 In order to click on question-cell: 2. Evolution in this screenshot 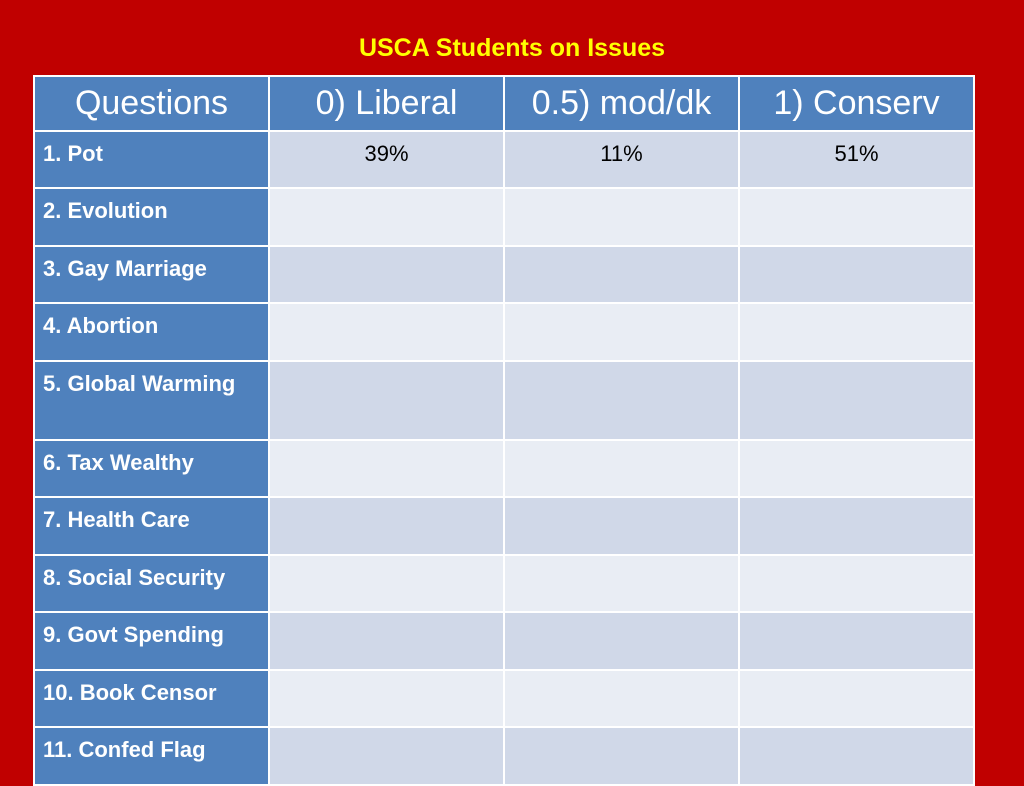, I will do `click(151, 217)`.